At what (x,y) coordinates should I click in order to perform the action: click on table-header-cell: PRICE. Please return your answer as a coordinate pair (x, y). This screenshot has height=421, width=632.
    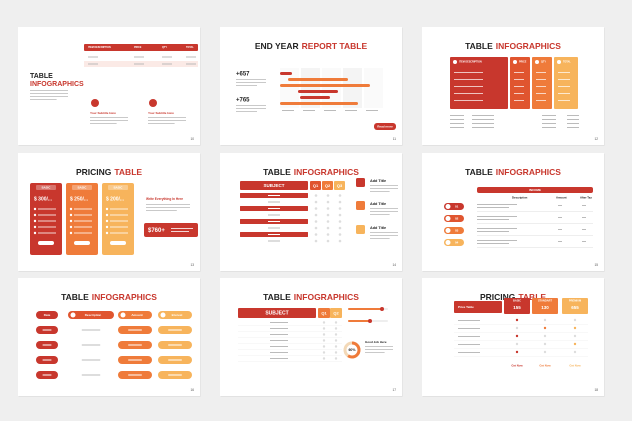
    Looking at the image, I should click on (523, 62).